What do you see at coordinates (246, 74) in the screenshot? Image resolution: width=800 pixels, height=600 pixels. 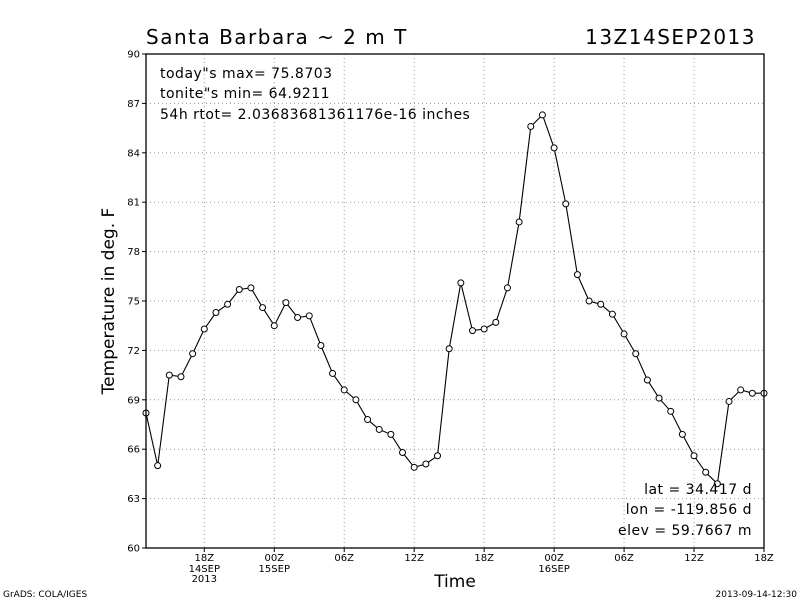 I see `annotation-max: today"s max= 75.8703` at bounding box center [246, 74].